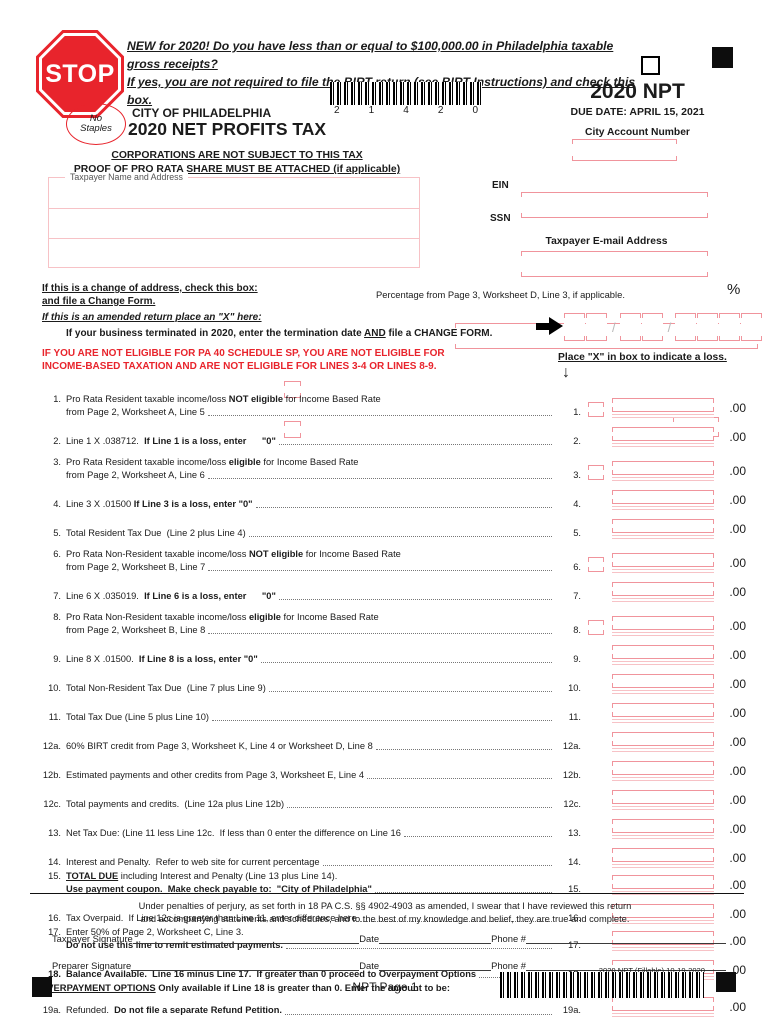 This screenshot has height=1024, width=770. Describe the element at coordinates (737, 771) in the screenshot. I see `cents-suffix-12b: .00` at that location.